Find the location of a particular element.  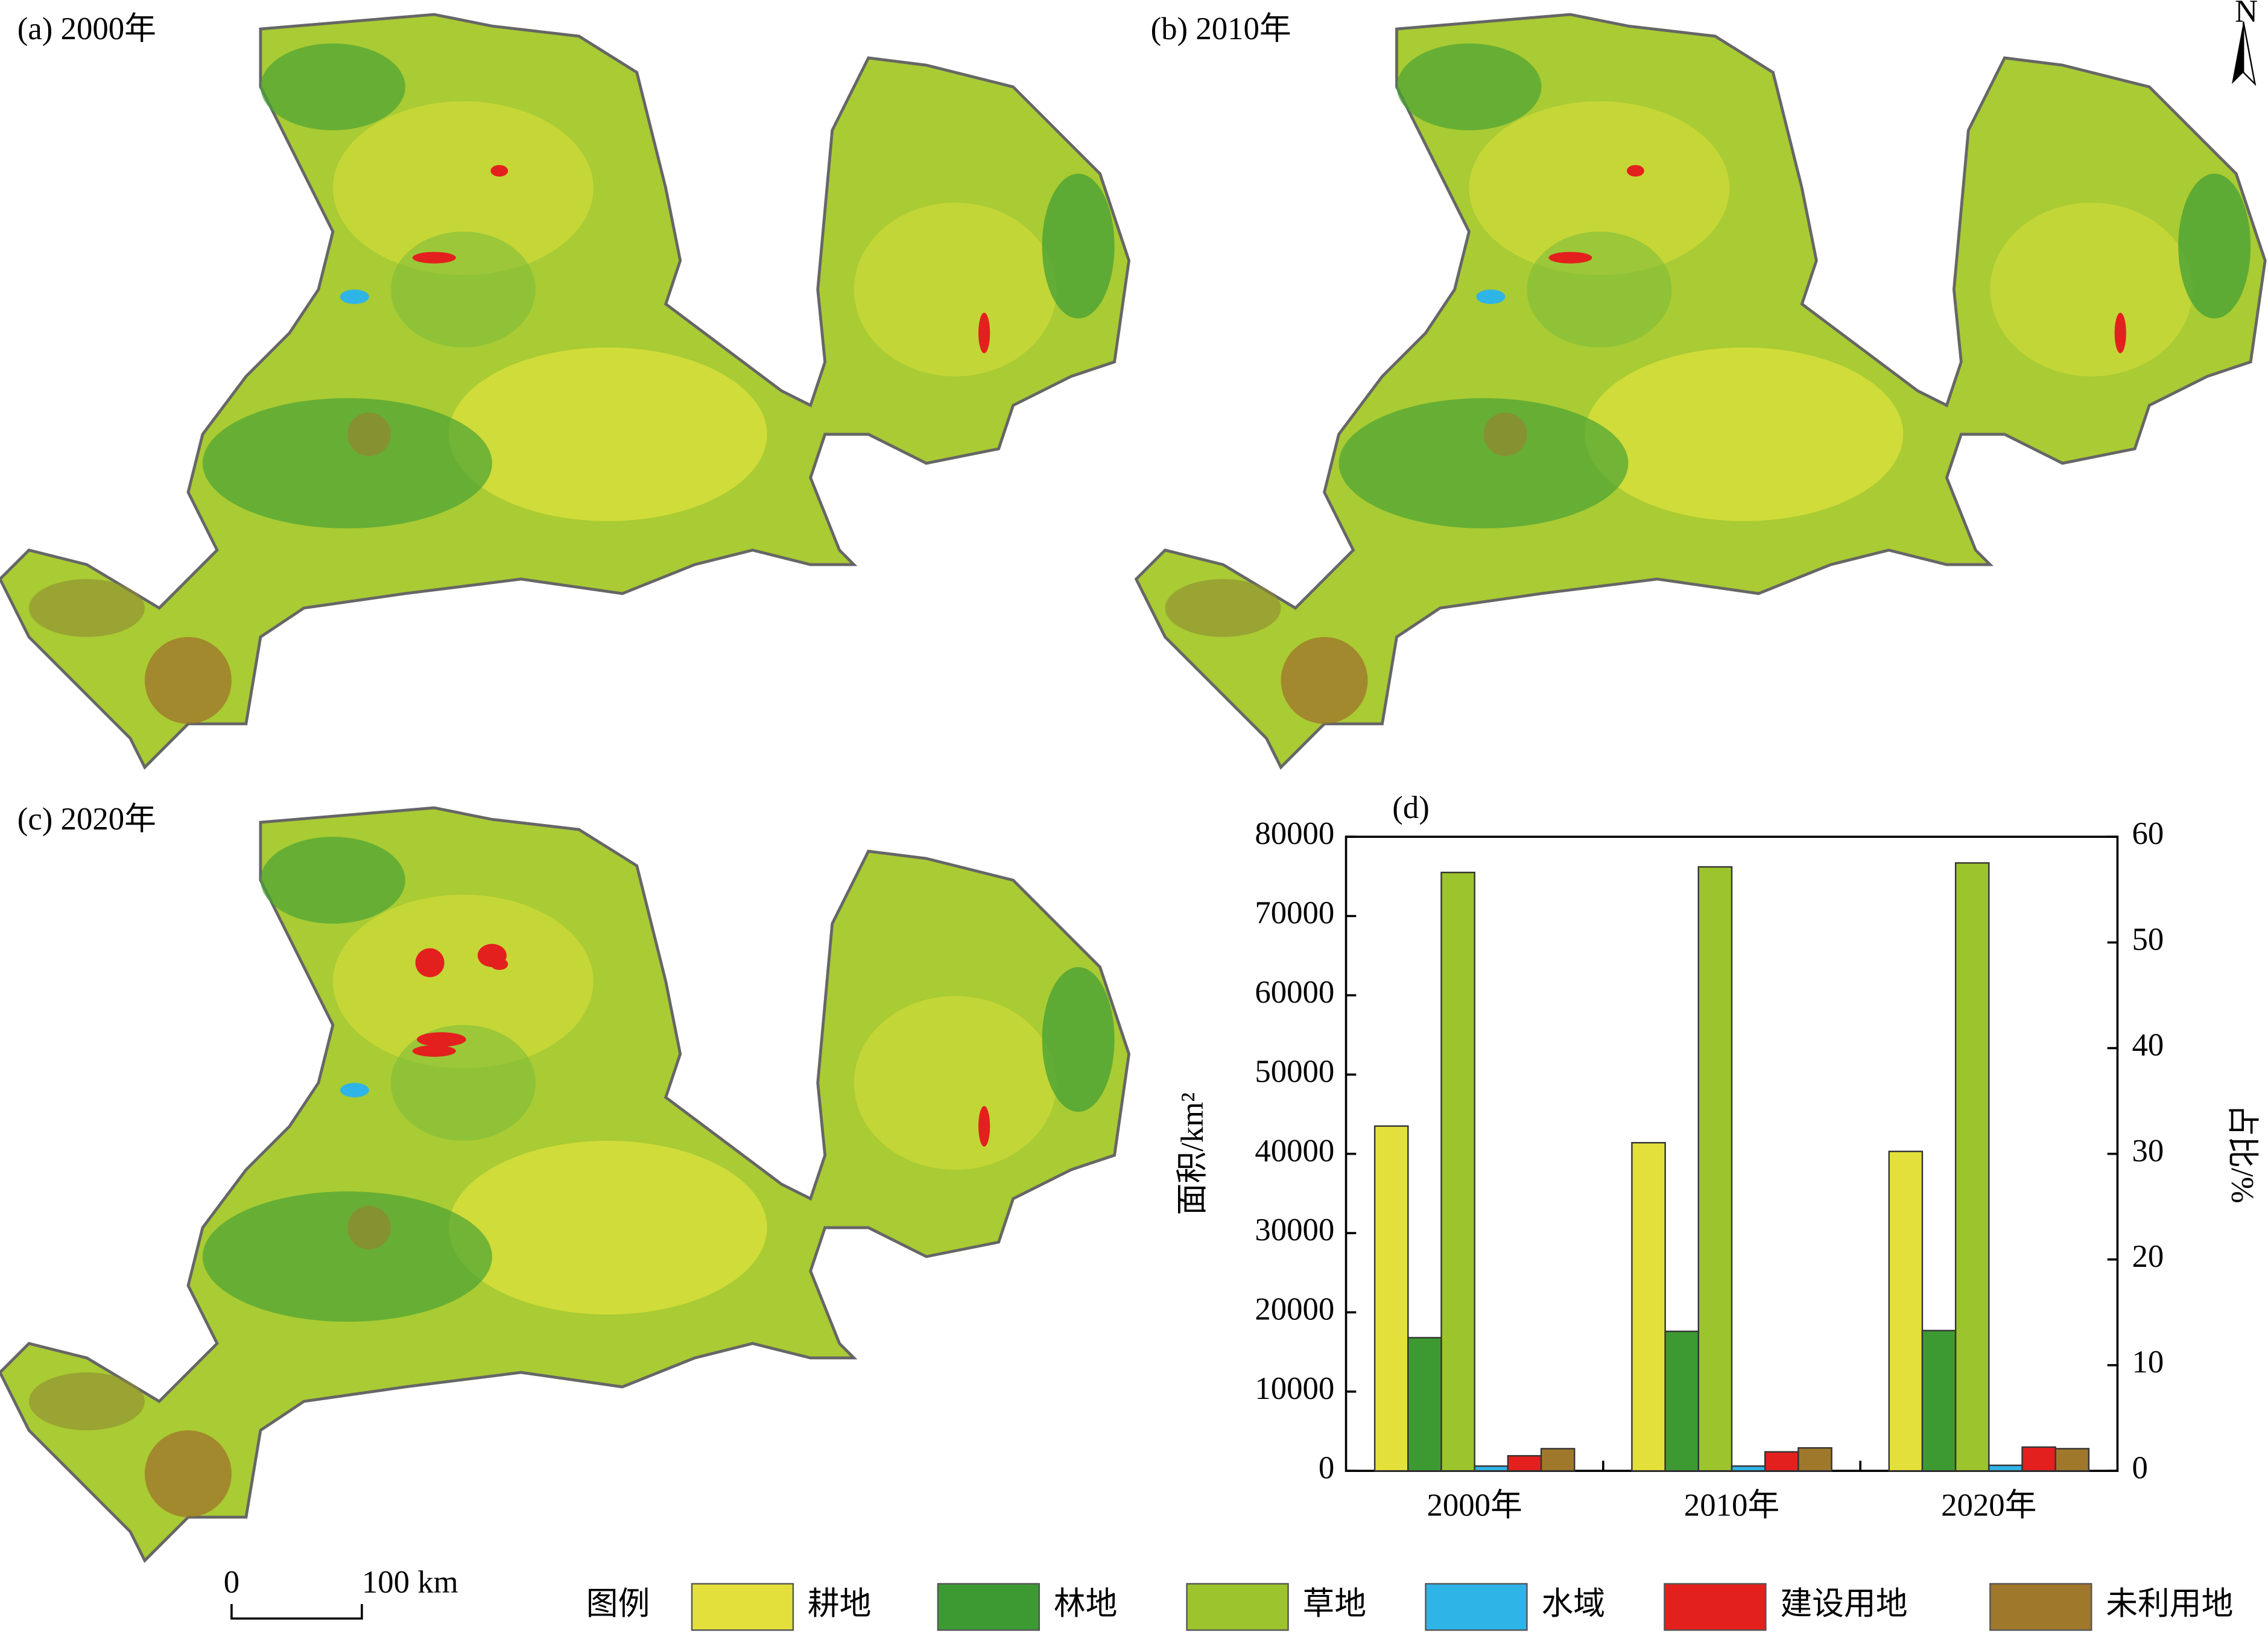

scale-label: 100 km is located at coordinates (410, 1582).